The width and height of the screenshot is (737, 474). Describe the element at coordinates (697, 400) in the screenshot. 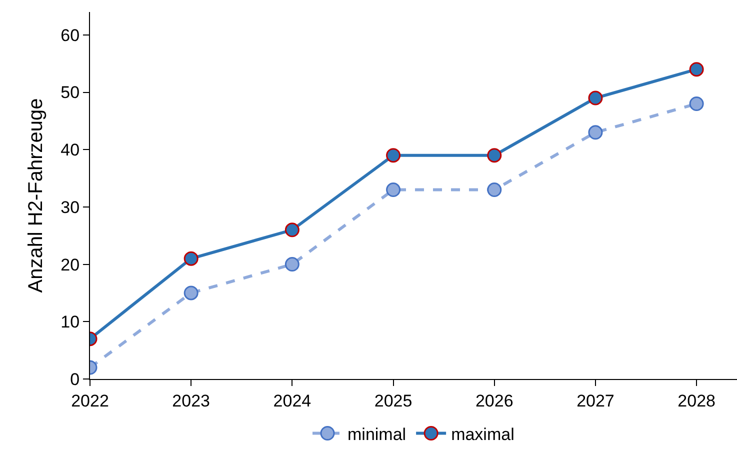

I see `x-tick-label: 2028` at that location.